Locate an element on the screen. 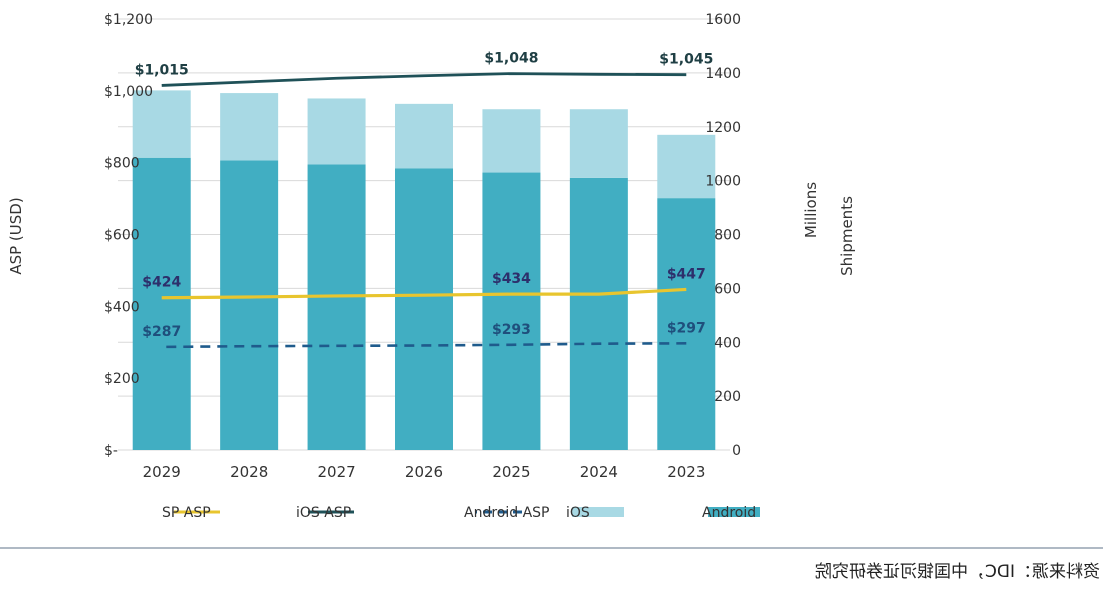 This screenshot has width=1108, height=598. data-label: $297 is located at coordinates (686, 328).